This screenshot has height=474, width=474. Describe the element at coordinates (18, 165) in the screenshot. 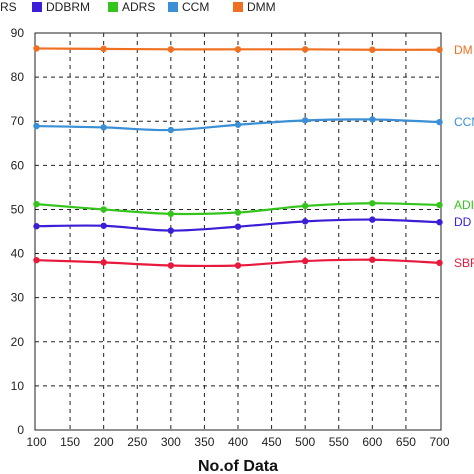

I see `y-tick-label: 60` at that location.